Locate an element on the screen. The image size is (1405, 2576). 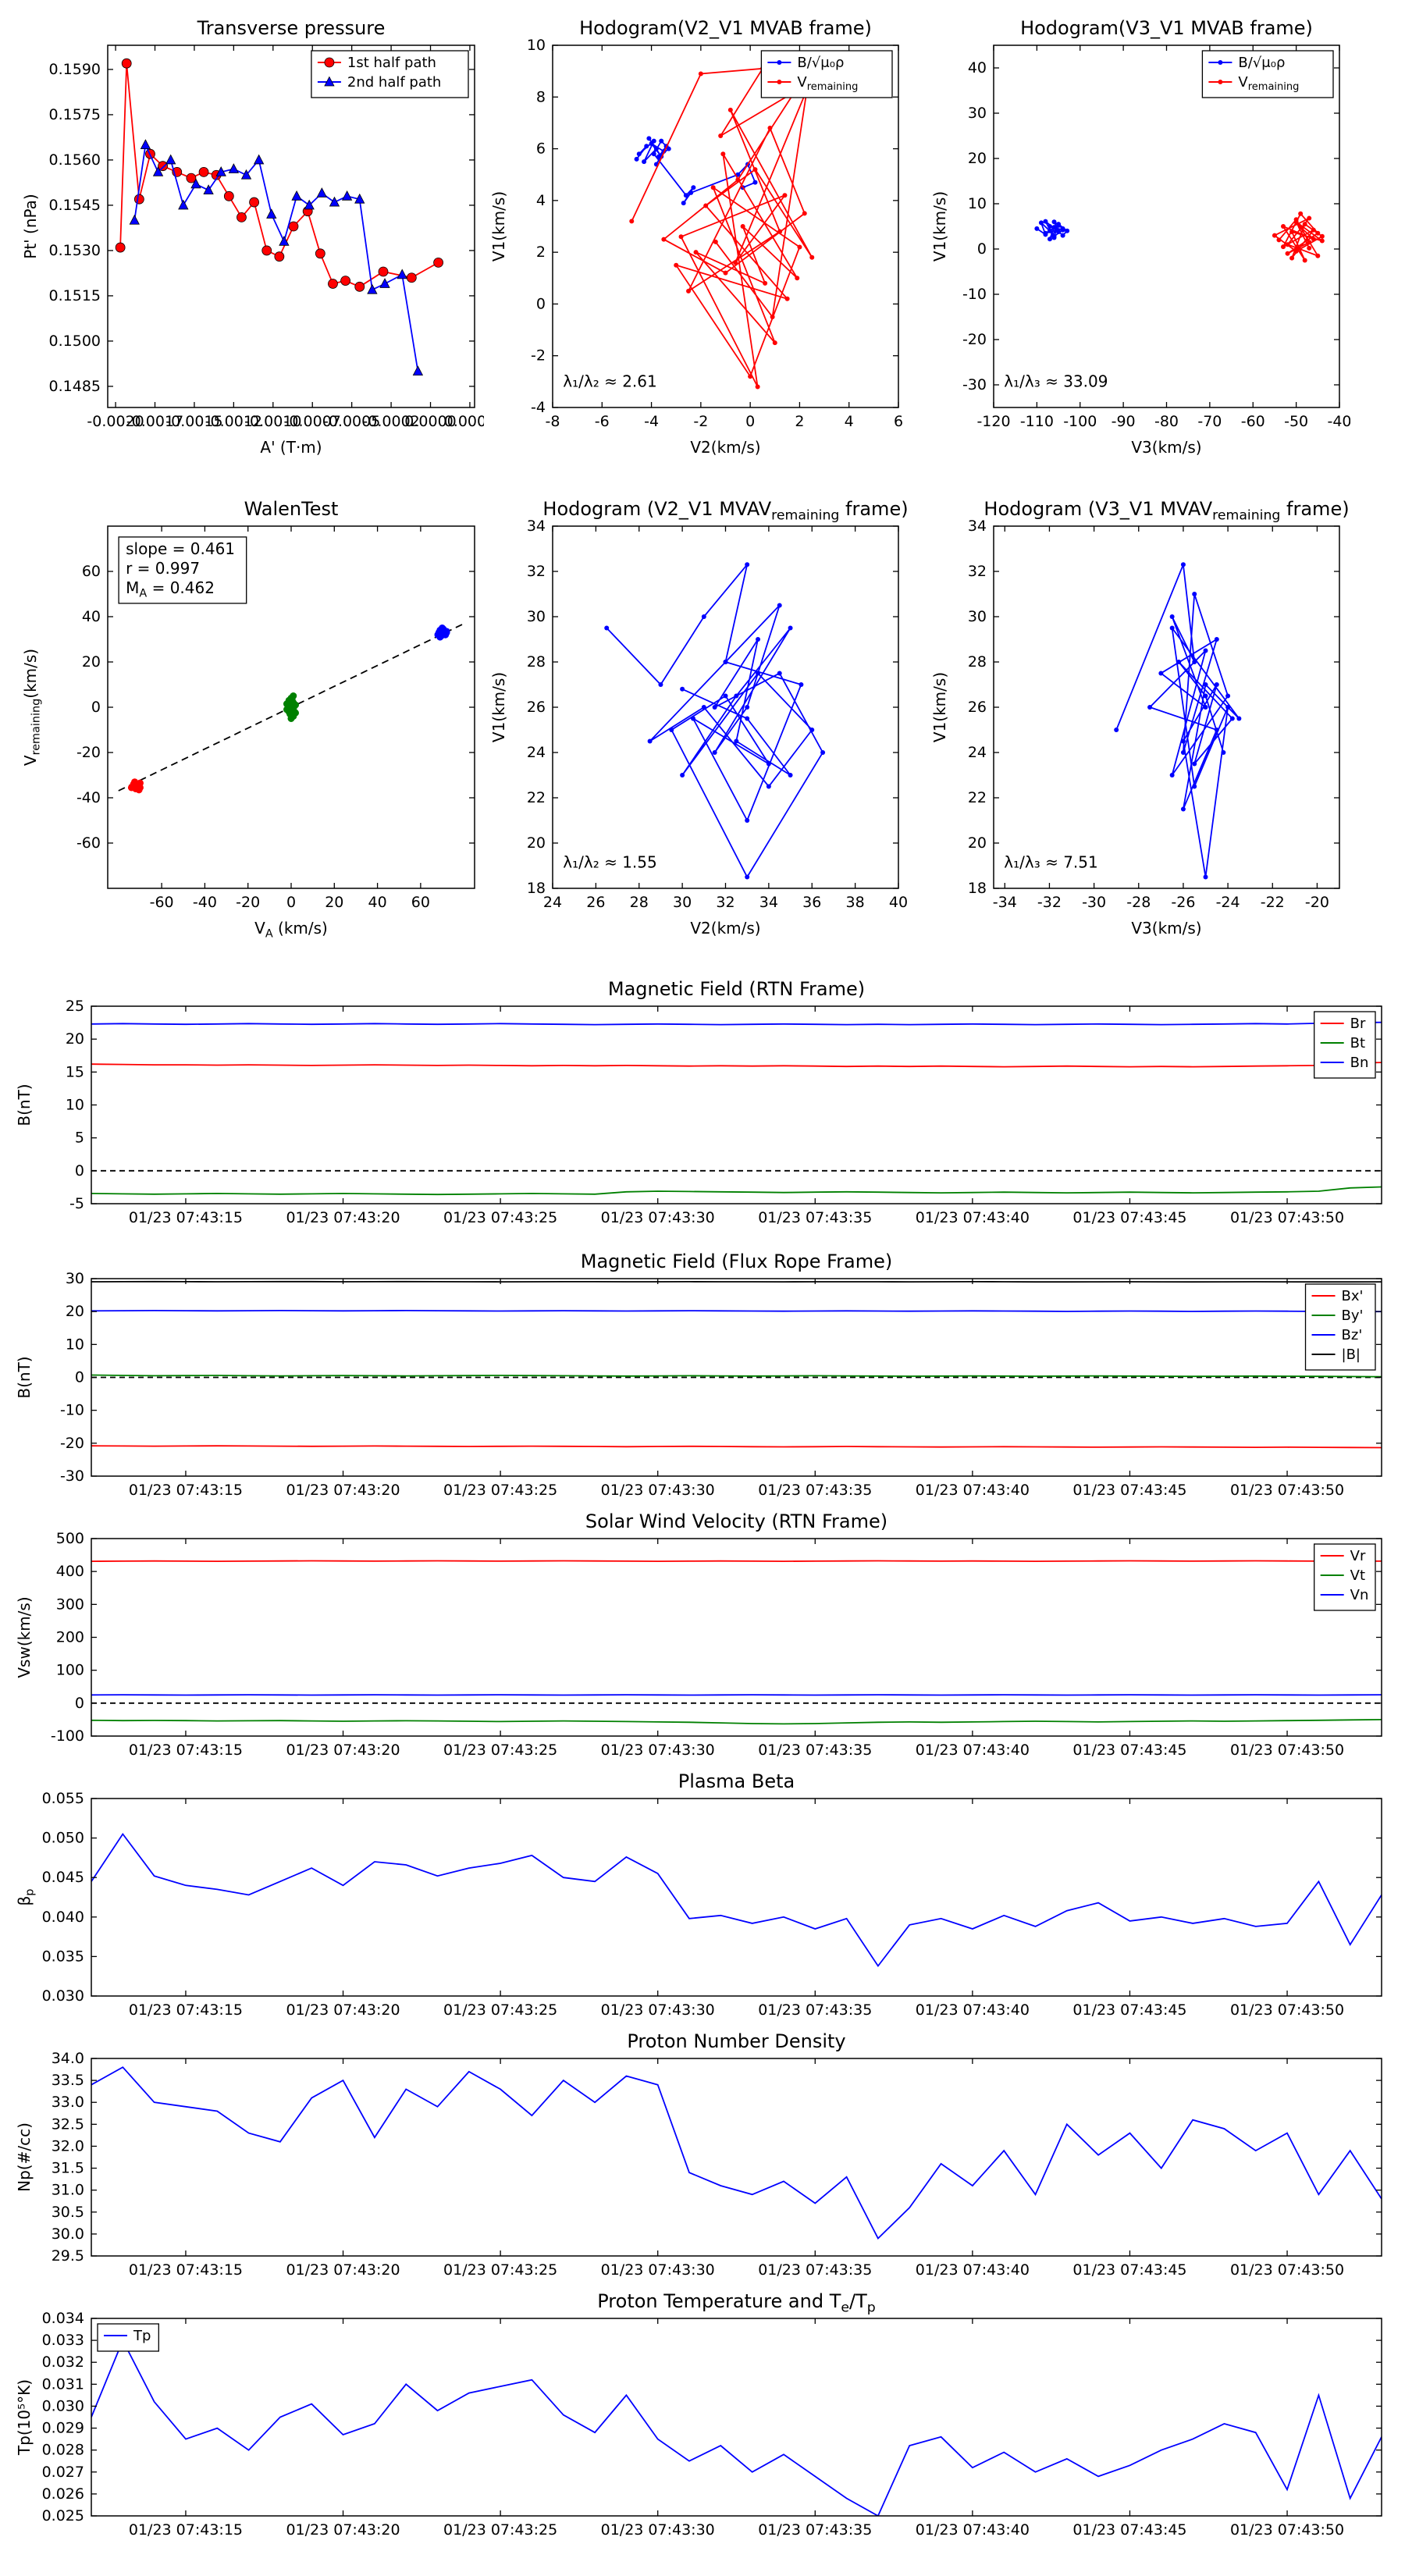
svg-text: -22 is located at coordinates (1273, 902).